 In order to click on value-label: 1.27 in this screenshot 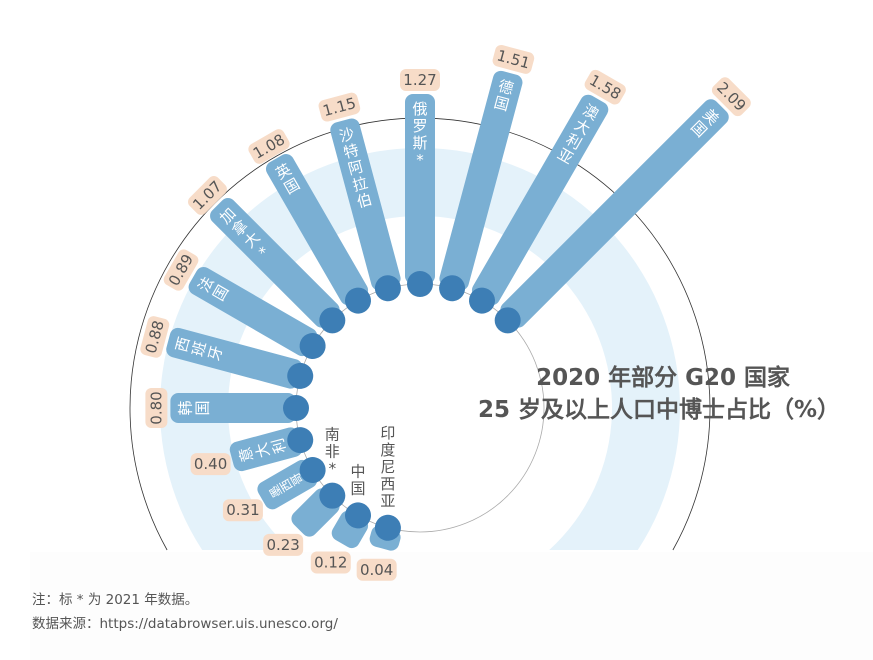, I will do `click(419, 80)`.